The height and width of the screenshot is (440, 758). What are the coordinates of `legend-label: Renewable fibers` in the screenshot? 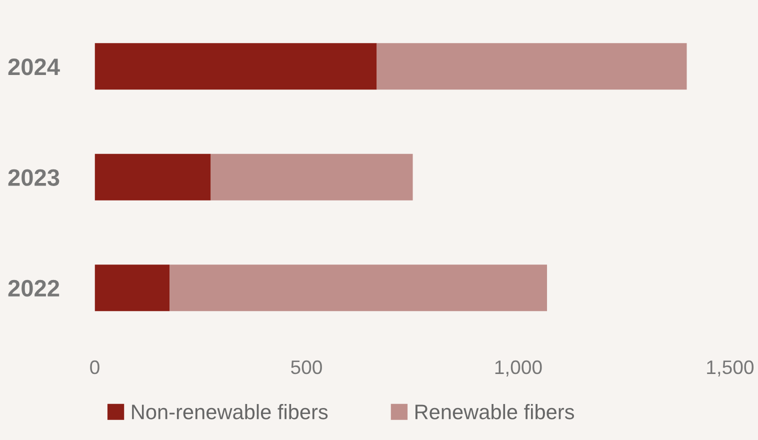 It's located at (495, 412).